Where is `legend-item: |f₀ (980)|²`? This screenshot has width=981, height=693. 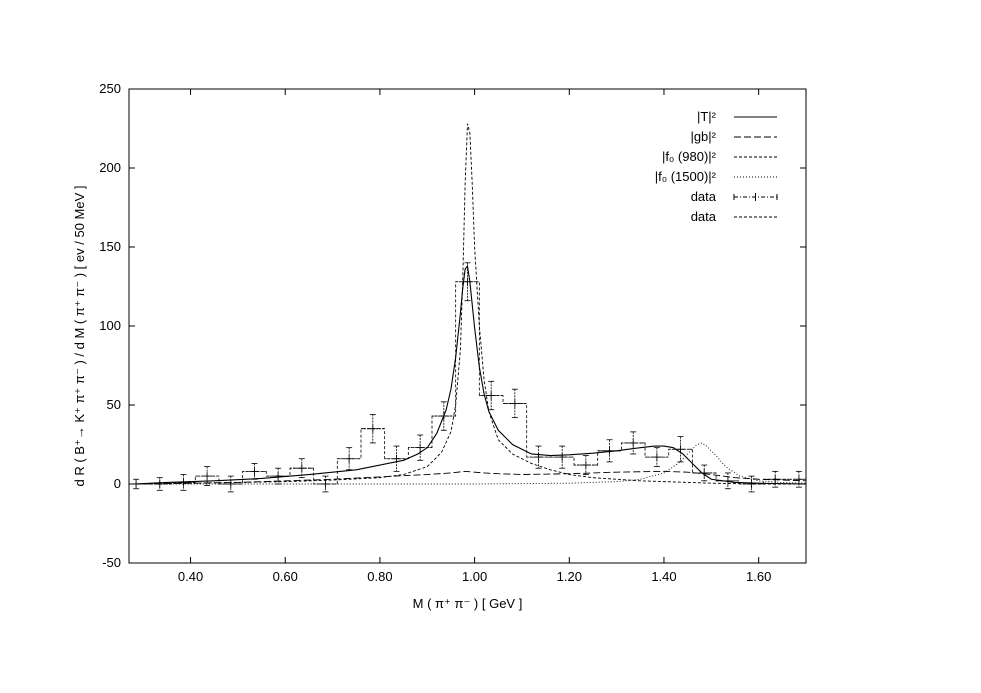
legend-item: |f₀ (980)|² is located at coordinates (719, 156).